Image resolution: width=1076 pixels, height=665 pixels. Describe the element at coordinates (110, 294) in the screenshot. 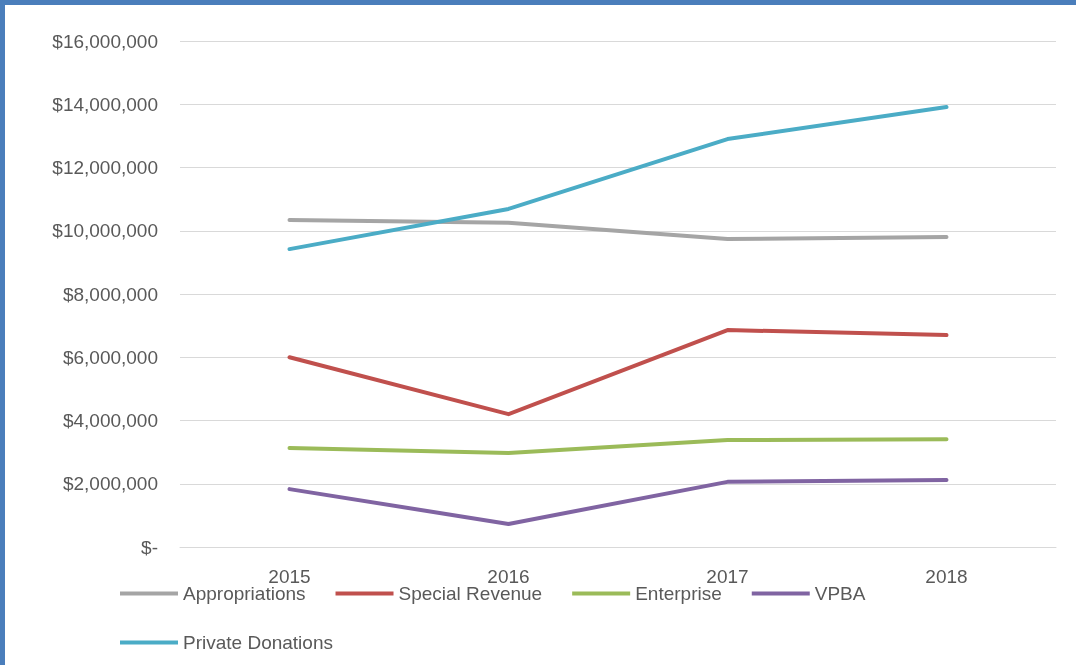

I see `y-tick-label: $8,000,000` at that location.